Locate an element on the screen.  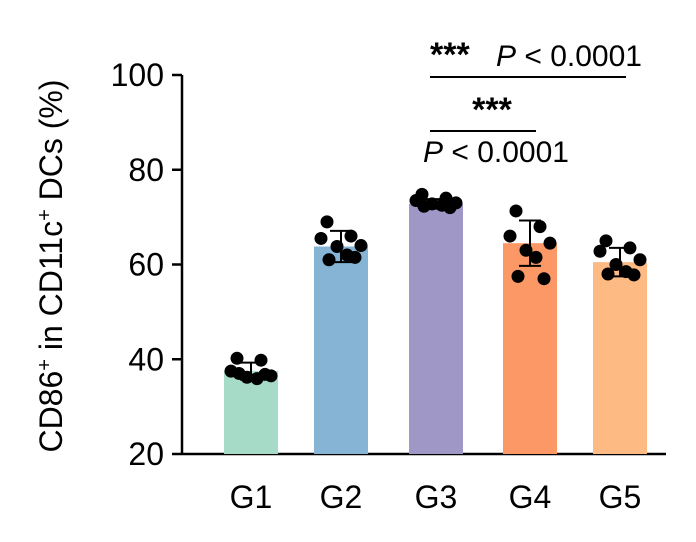
bar-G3 is located at coordinates (436, 328).